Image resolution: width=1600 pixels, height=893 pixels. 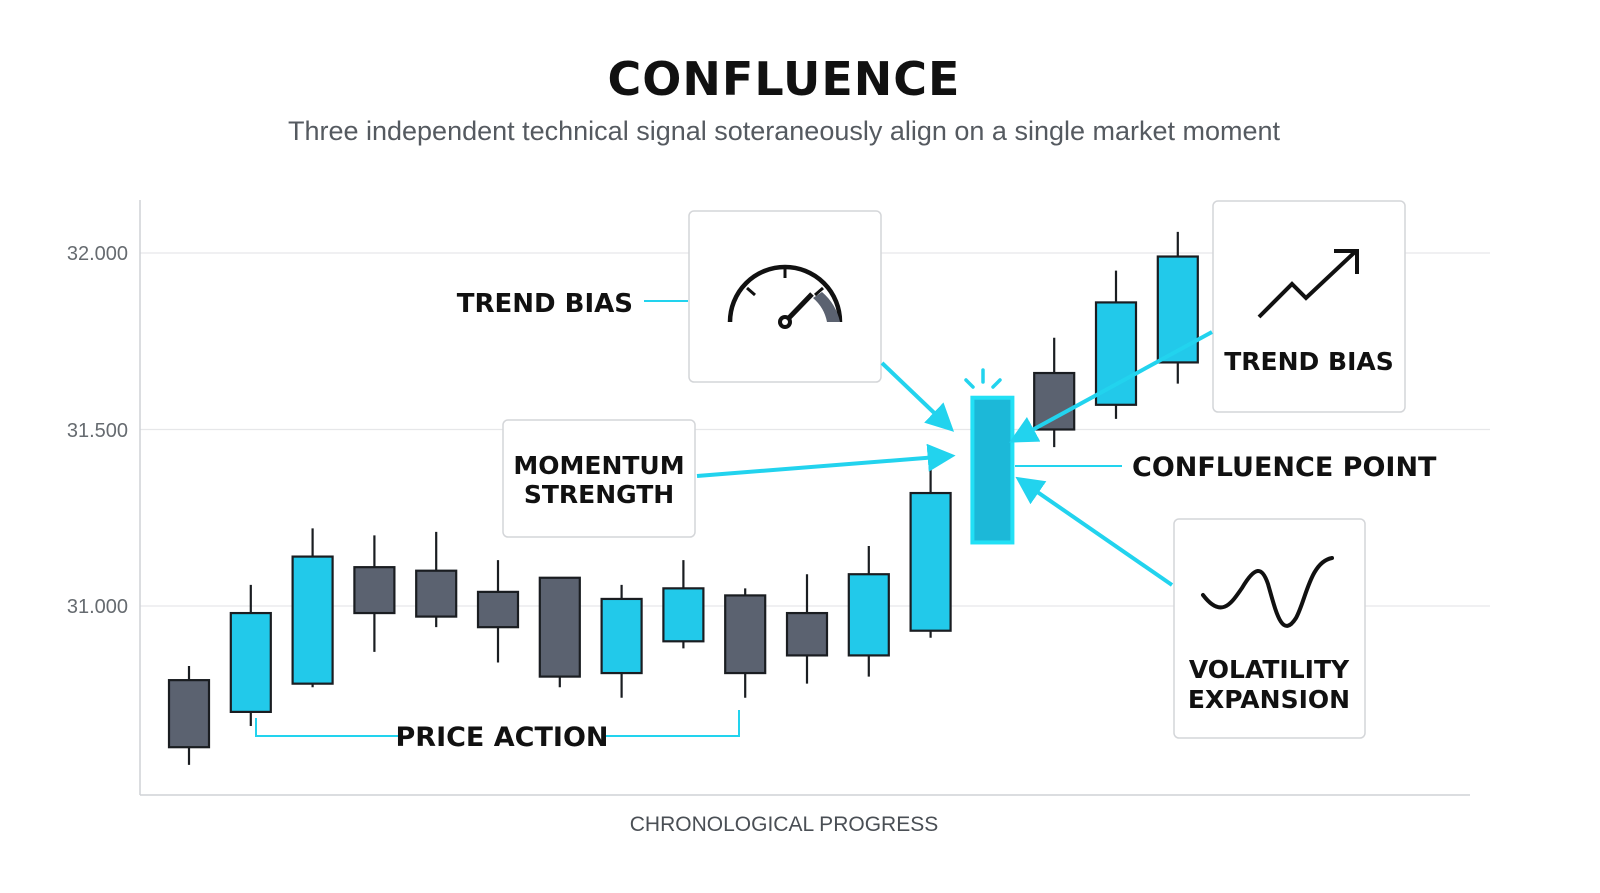 I want to click on volatility-label-line2: EXPANSION, so click(x=1269, y=699).